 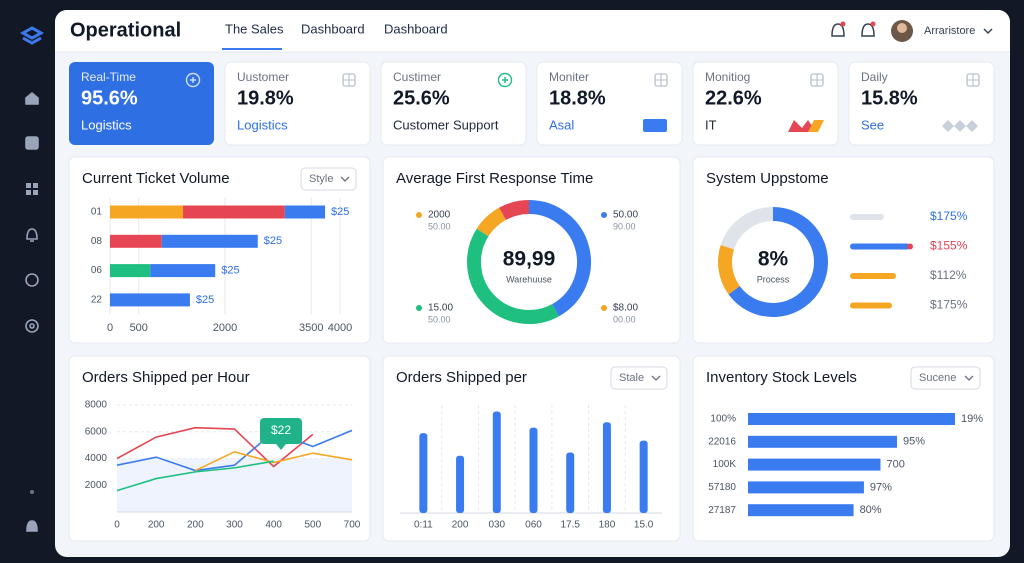 I want to click on bar-label: 80%, so click(x=871, y=510).